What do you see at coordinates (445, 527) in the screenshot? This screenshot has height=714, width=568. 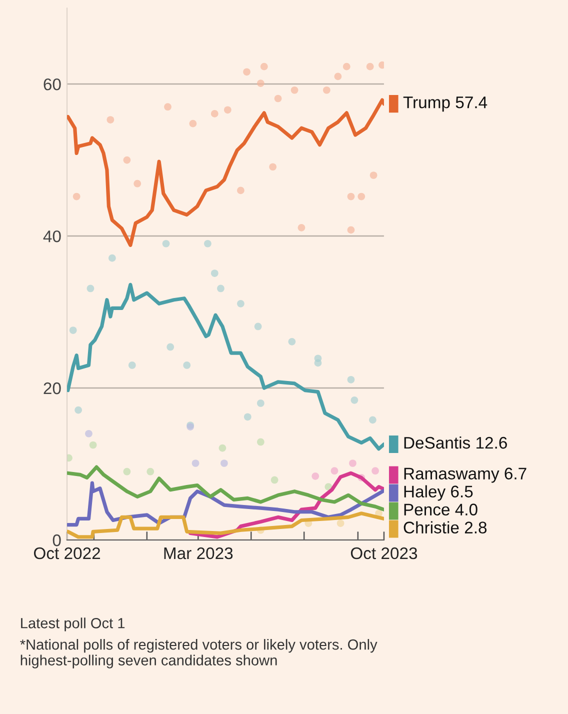 I see `text: Christie 2.8` at bounding box center [445, 527].